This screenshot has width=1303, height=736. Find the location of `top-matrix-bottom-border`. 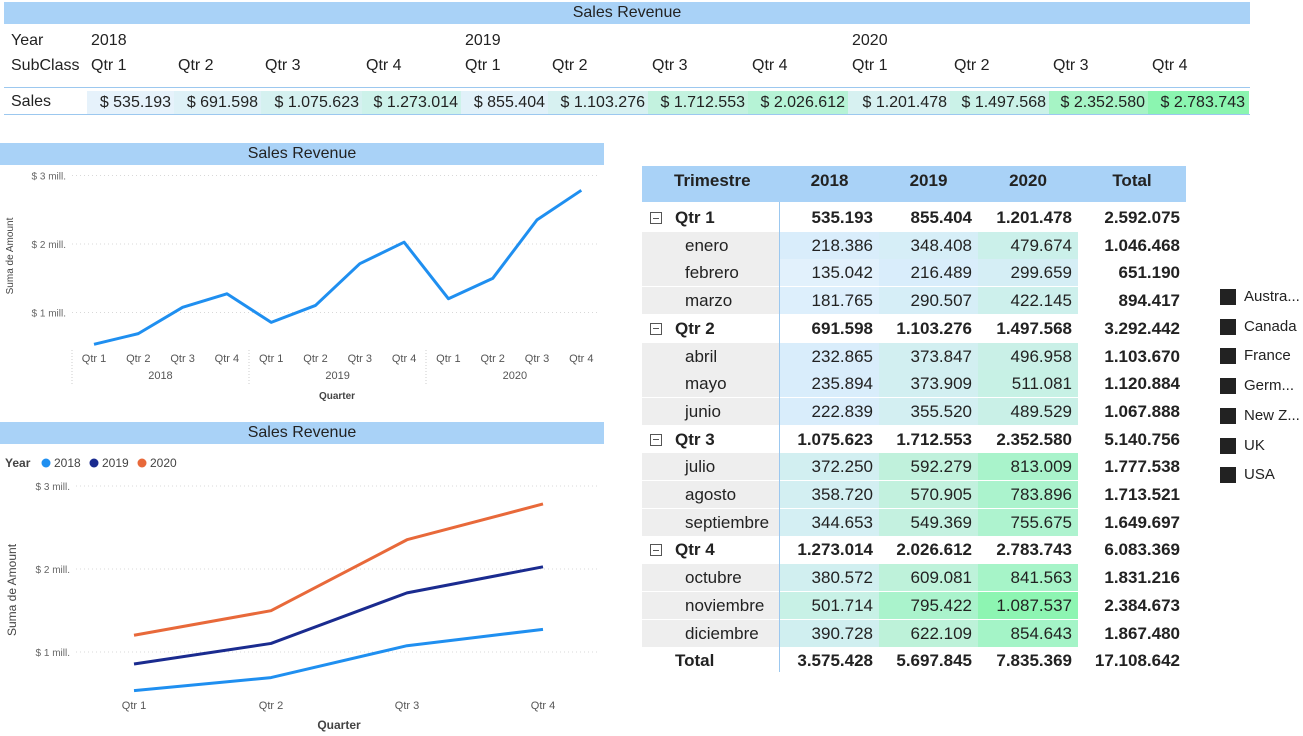

top-matrix-bottom-border is located at coordinates (627, 114).